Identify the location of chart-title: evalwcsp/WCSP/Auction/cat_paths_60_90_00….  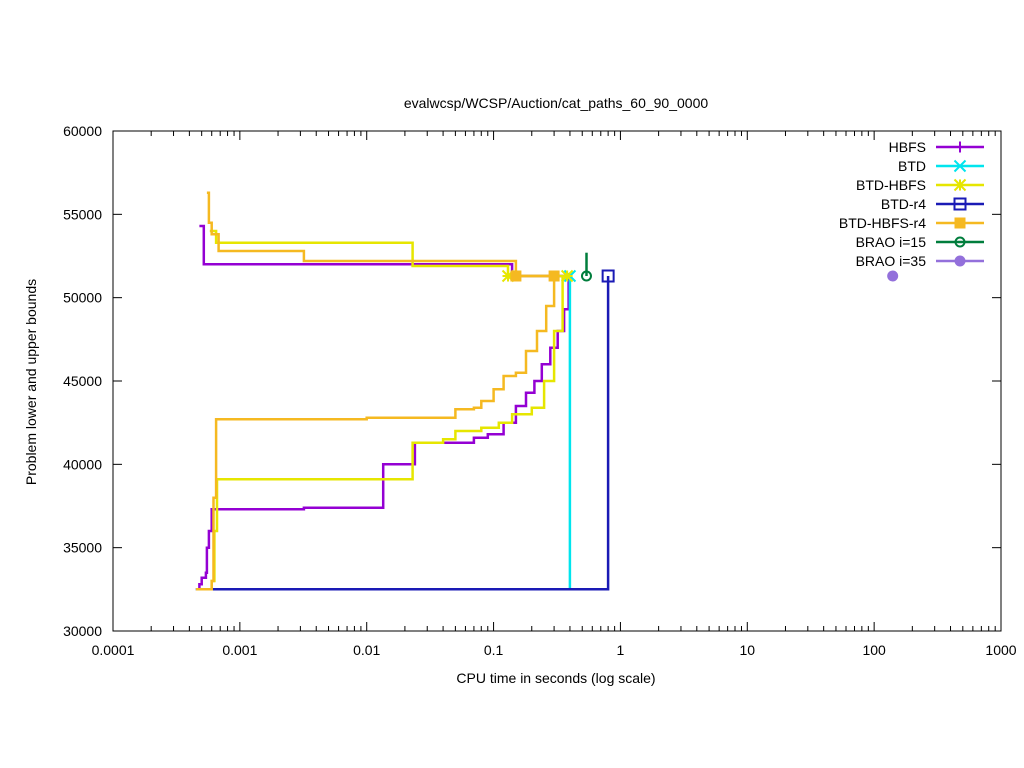
(556, 103).